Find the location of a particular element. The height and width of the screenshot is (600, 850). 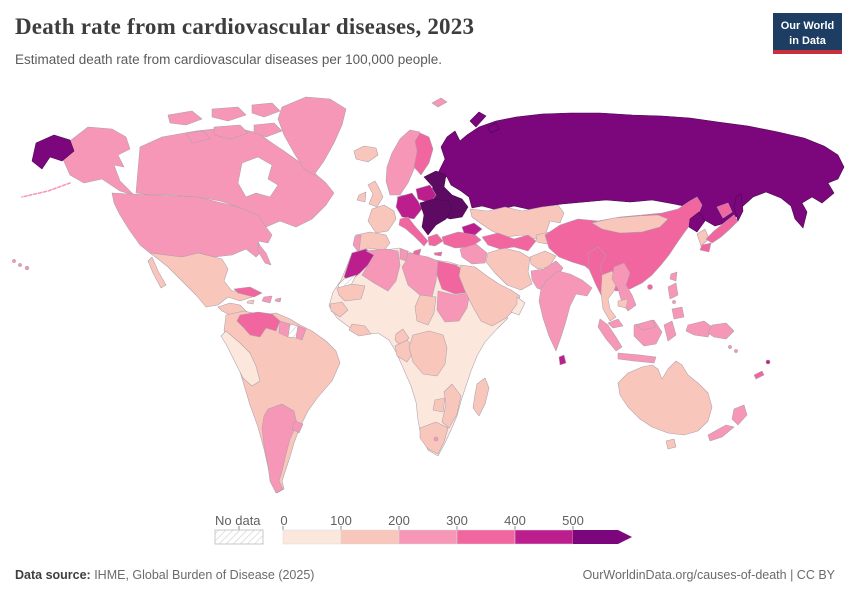

malaysia-peninsula is located at coordinates (615, 323).